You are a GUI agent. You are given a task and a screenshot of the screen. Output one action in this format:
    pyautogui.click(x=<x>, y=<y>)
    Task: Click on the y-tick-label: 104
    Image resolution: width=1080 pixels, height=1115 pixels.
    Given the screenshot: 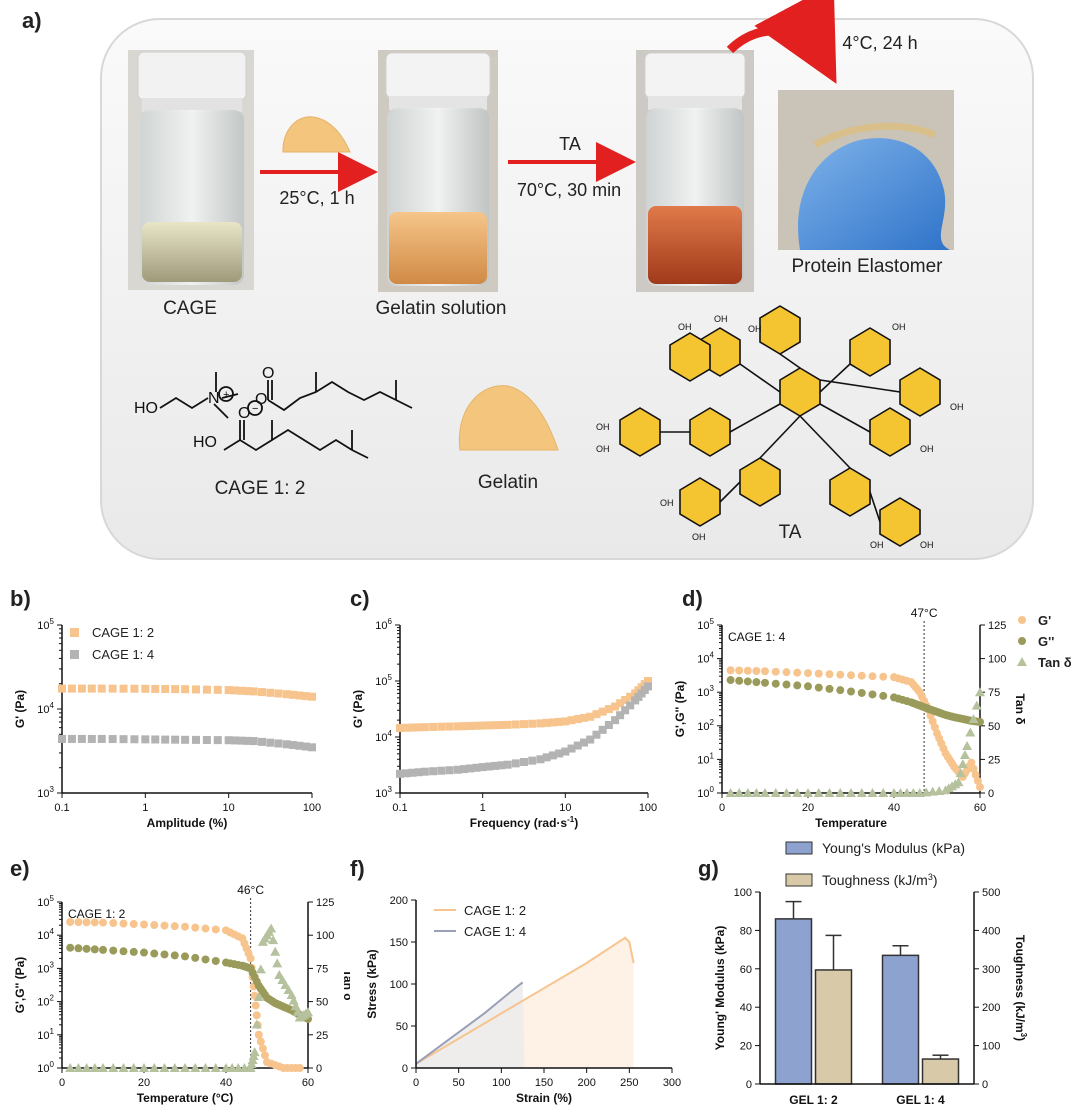 What is the action you would take?
    pyautogui.click(x=705, y=658)
    